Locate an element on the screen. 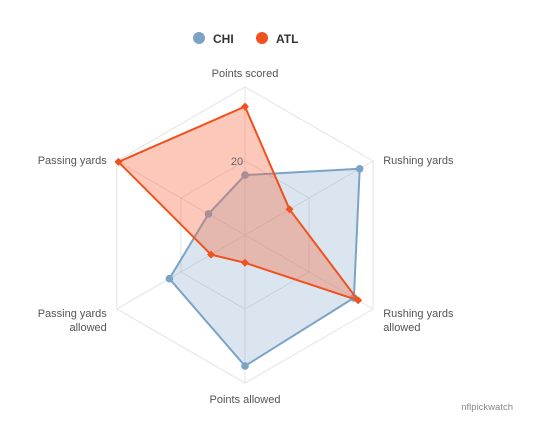  spoke-passing-yards is located at coordinates (181, 198).